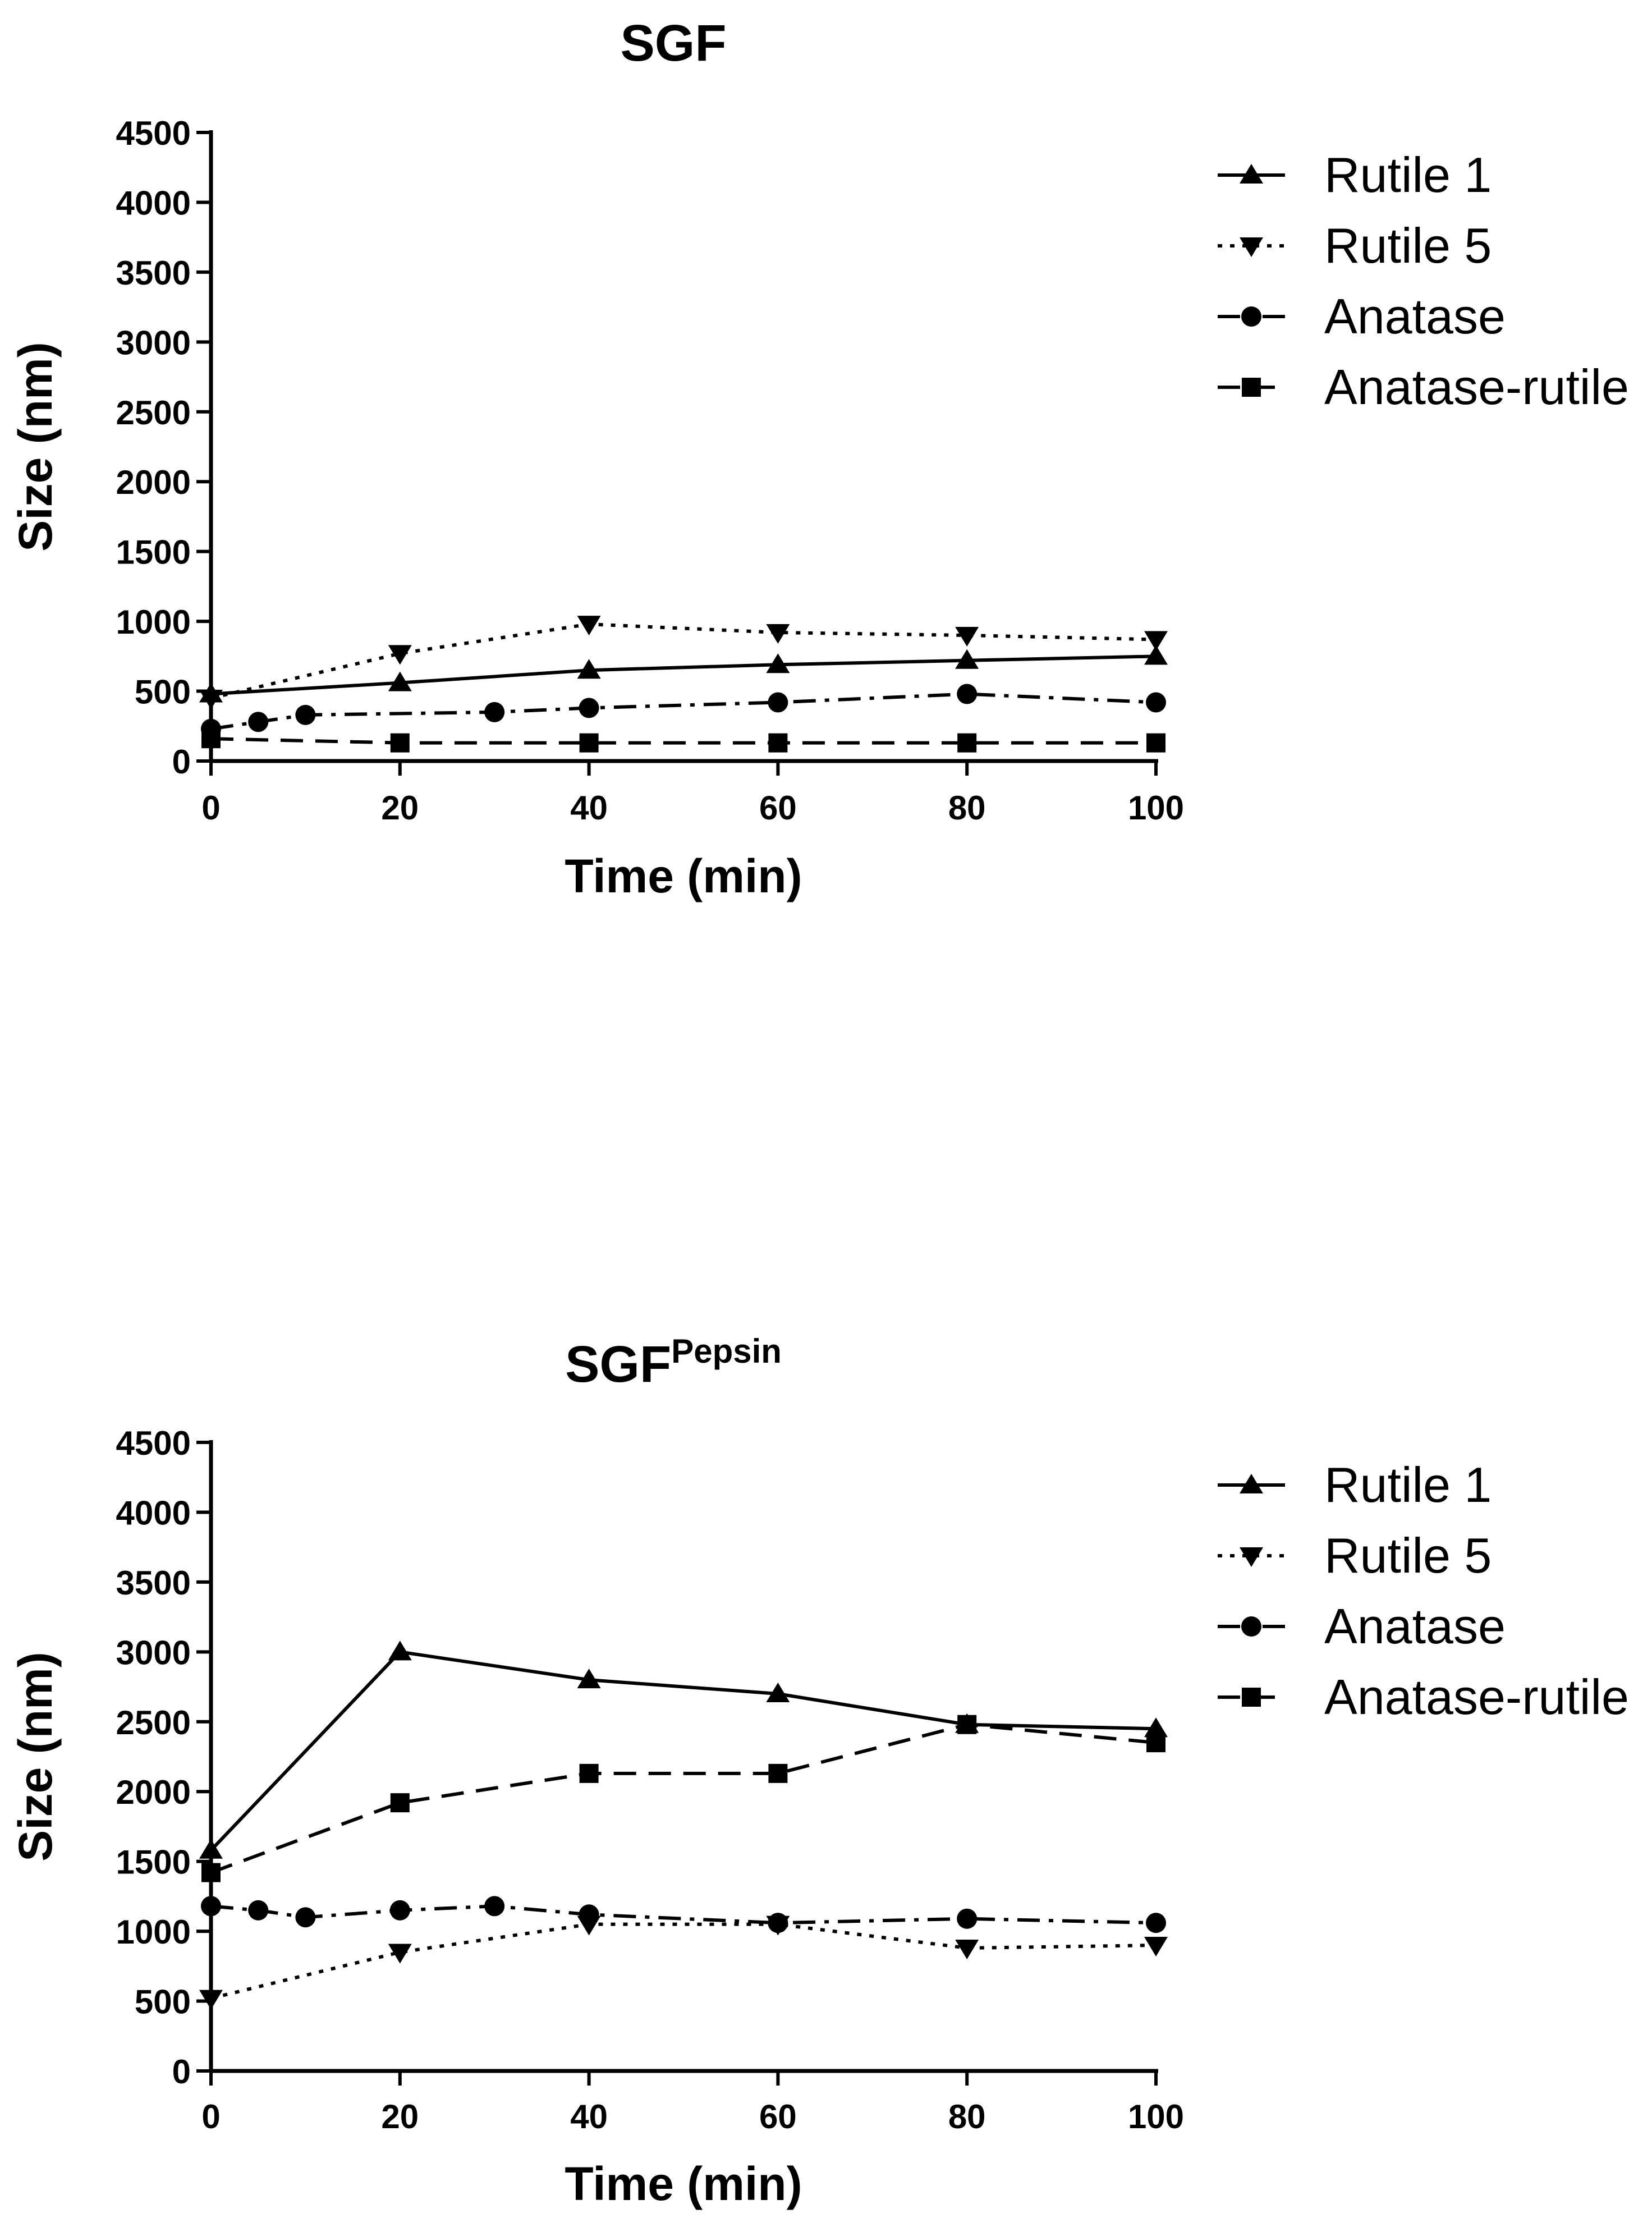 This screenshot has height=2218, width=1652. What do you see at coordinates (153, 133) in the screenshot?
I see `y-tick-label: 4500` at bounding box center [153, 133].